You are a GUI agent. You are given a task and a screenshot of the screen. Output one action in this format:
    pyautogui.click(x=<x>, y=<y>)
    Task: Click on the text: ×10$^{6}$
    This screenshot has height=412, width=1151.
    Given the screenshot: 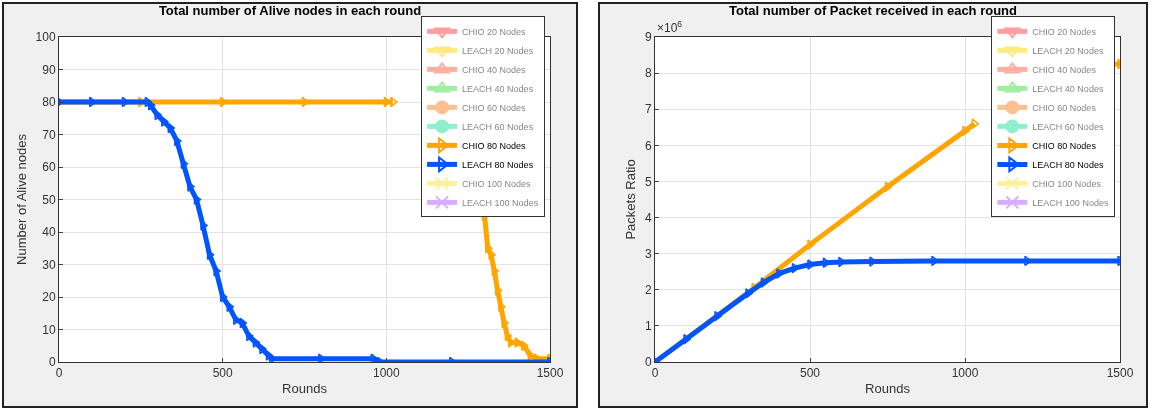 What is the action you would take?
    pyautogui.click(x=670, y=27)
    